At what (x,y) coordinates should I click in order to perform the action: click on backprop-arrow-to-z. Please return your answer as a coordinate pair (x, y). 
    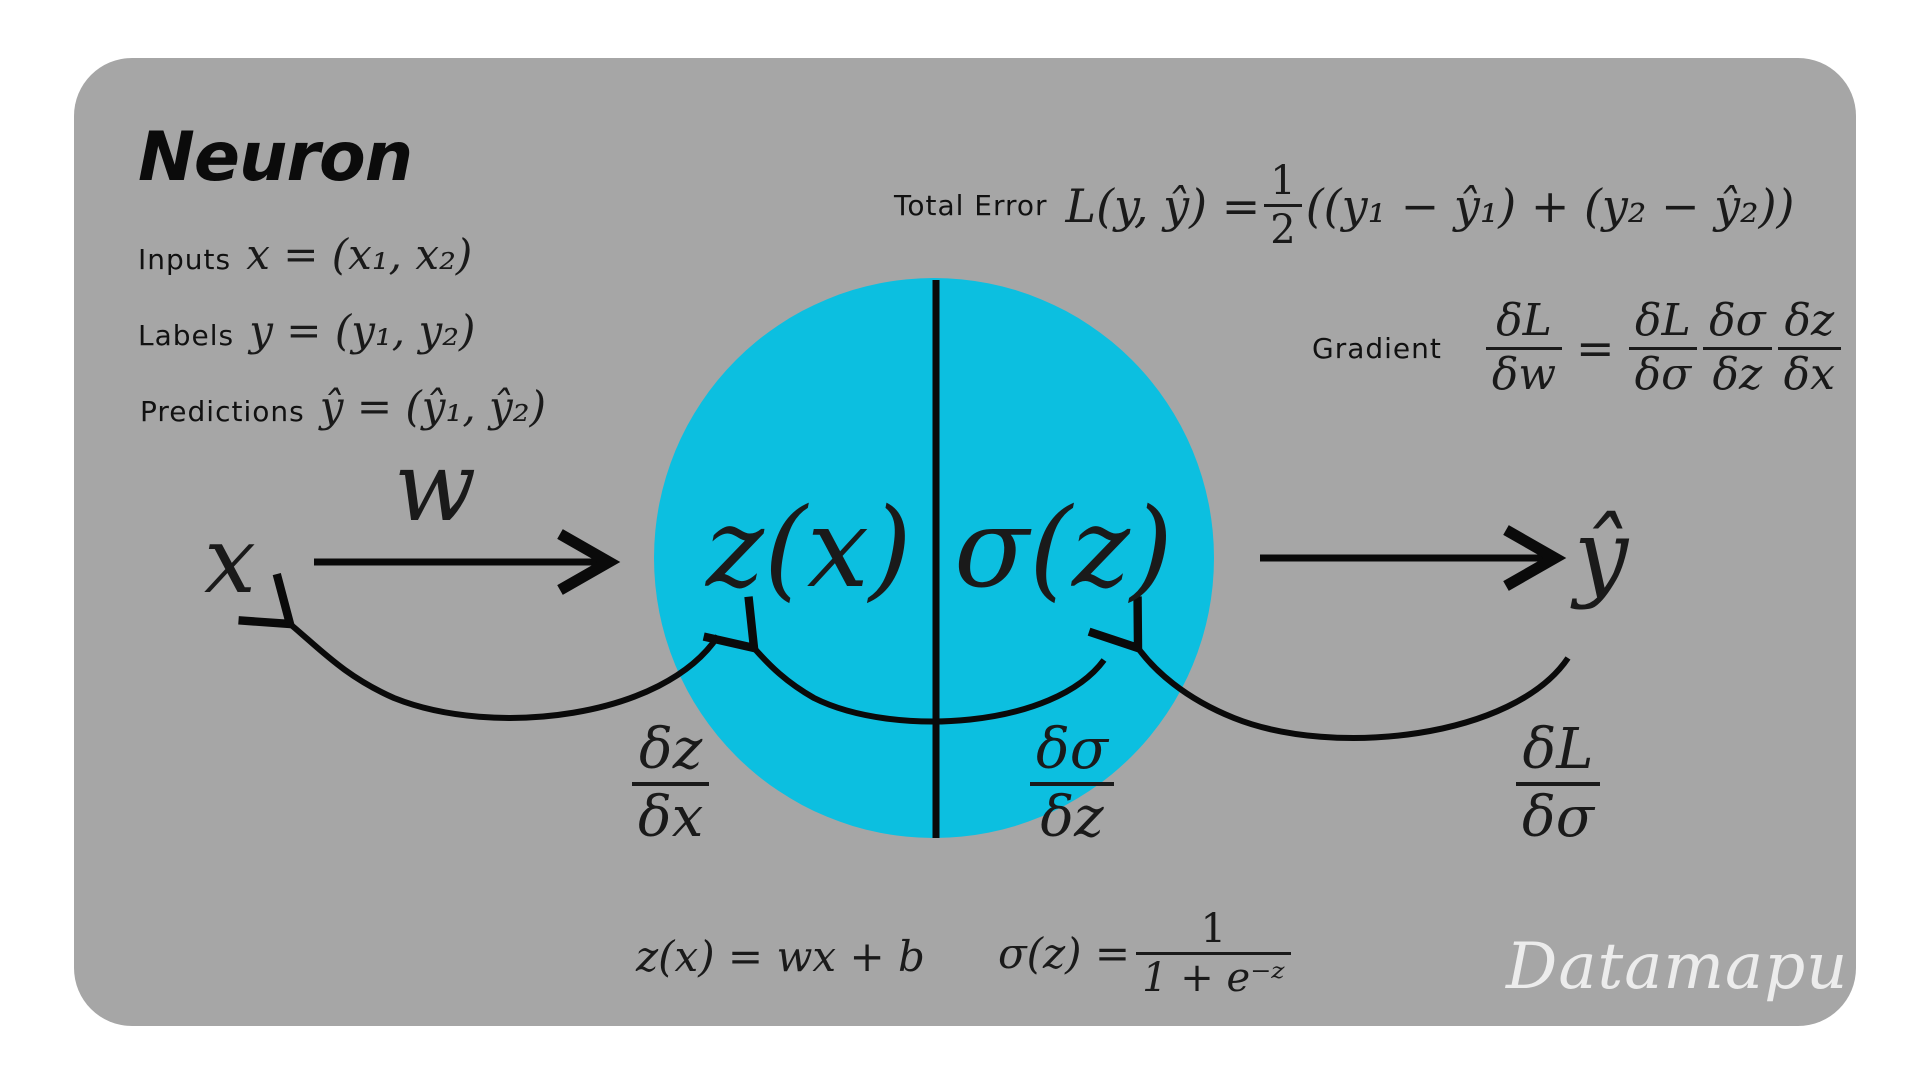
    Looking at the image, I should click on (904, 660).